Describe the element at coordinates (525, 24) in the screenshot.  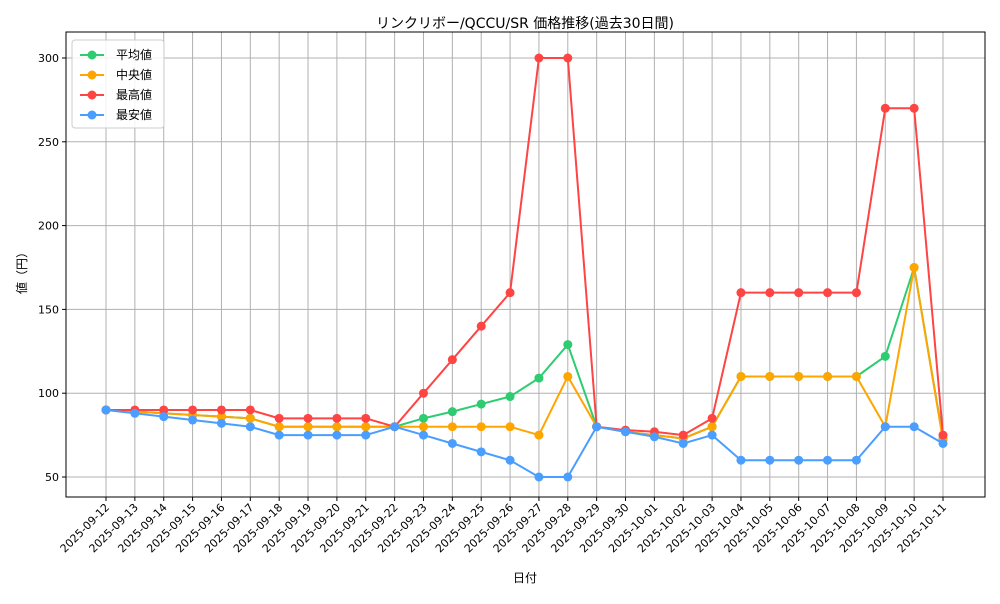
I see `chart-title: リンクリボー/QCCU/SR 価格推移(過去30日間)` at that location.